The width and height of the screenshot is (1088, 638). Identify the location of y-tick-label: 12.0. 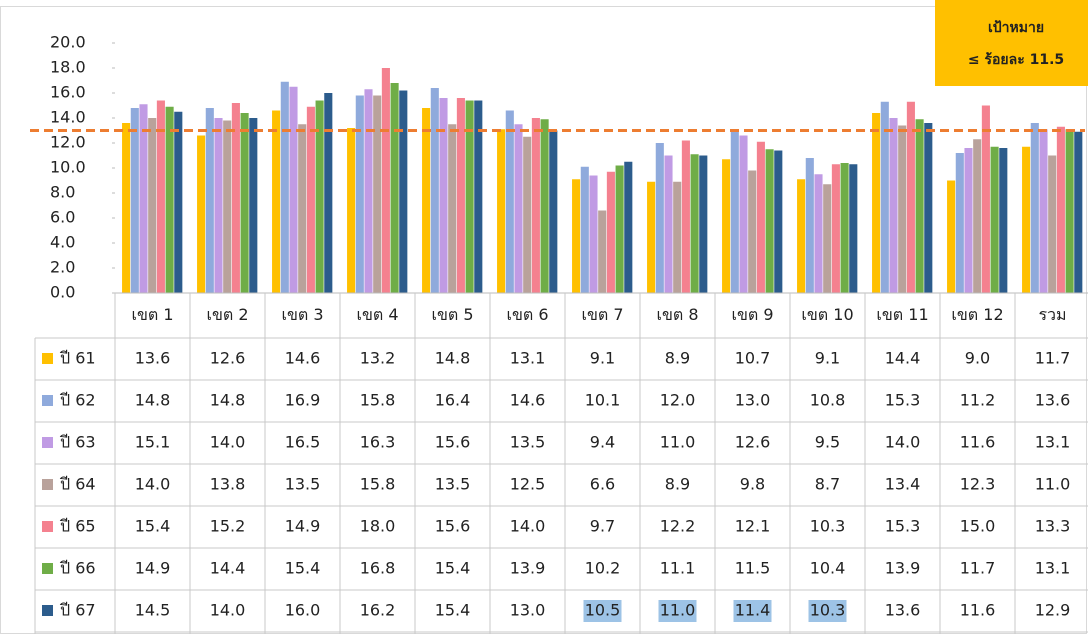
(68, 142).